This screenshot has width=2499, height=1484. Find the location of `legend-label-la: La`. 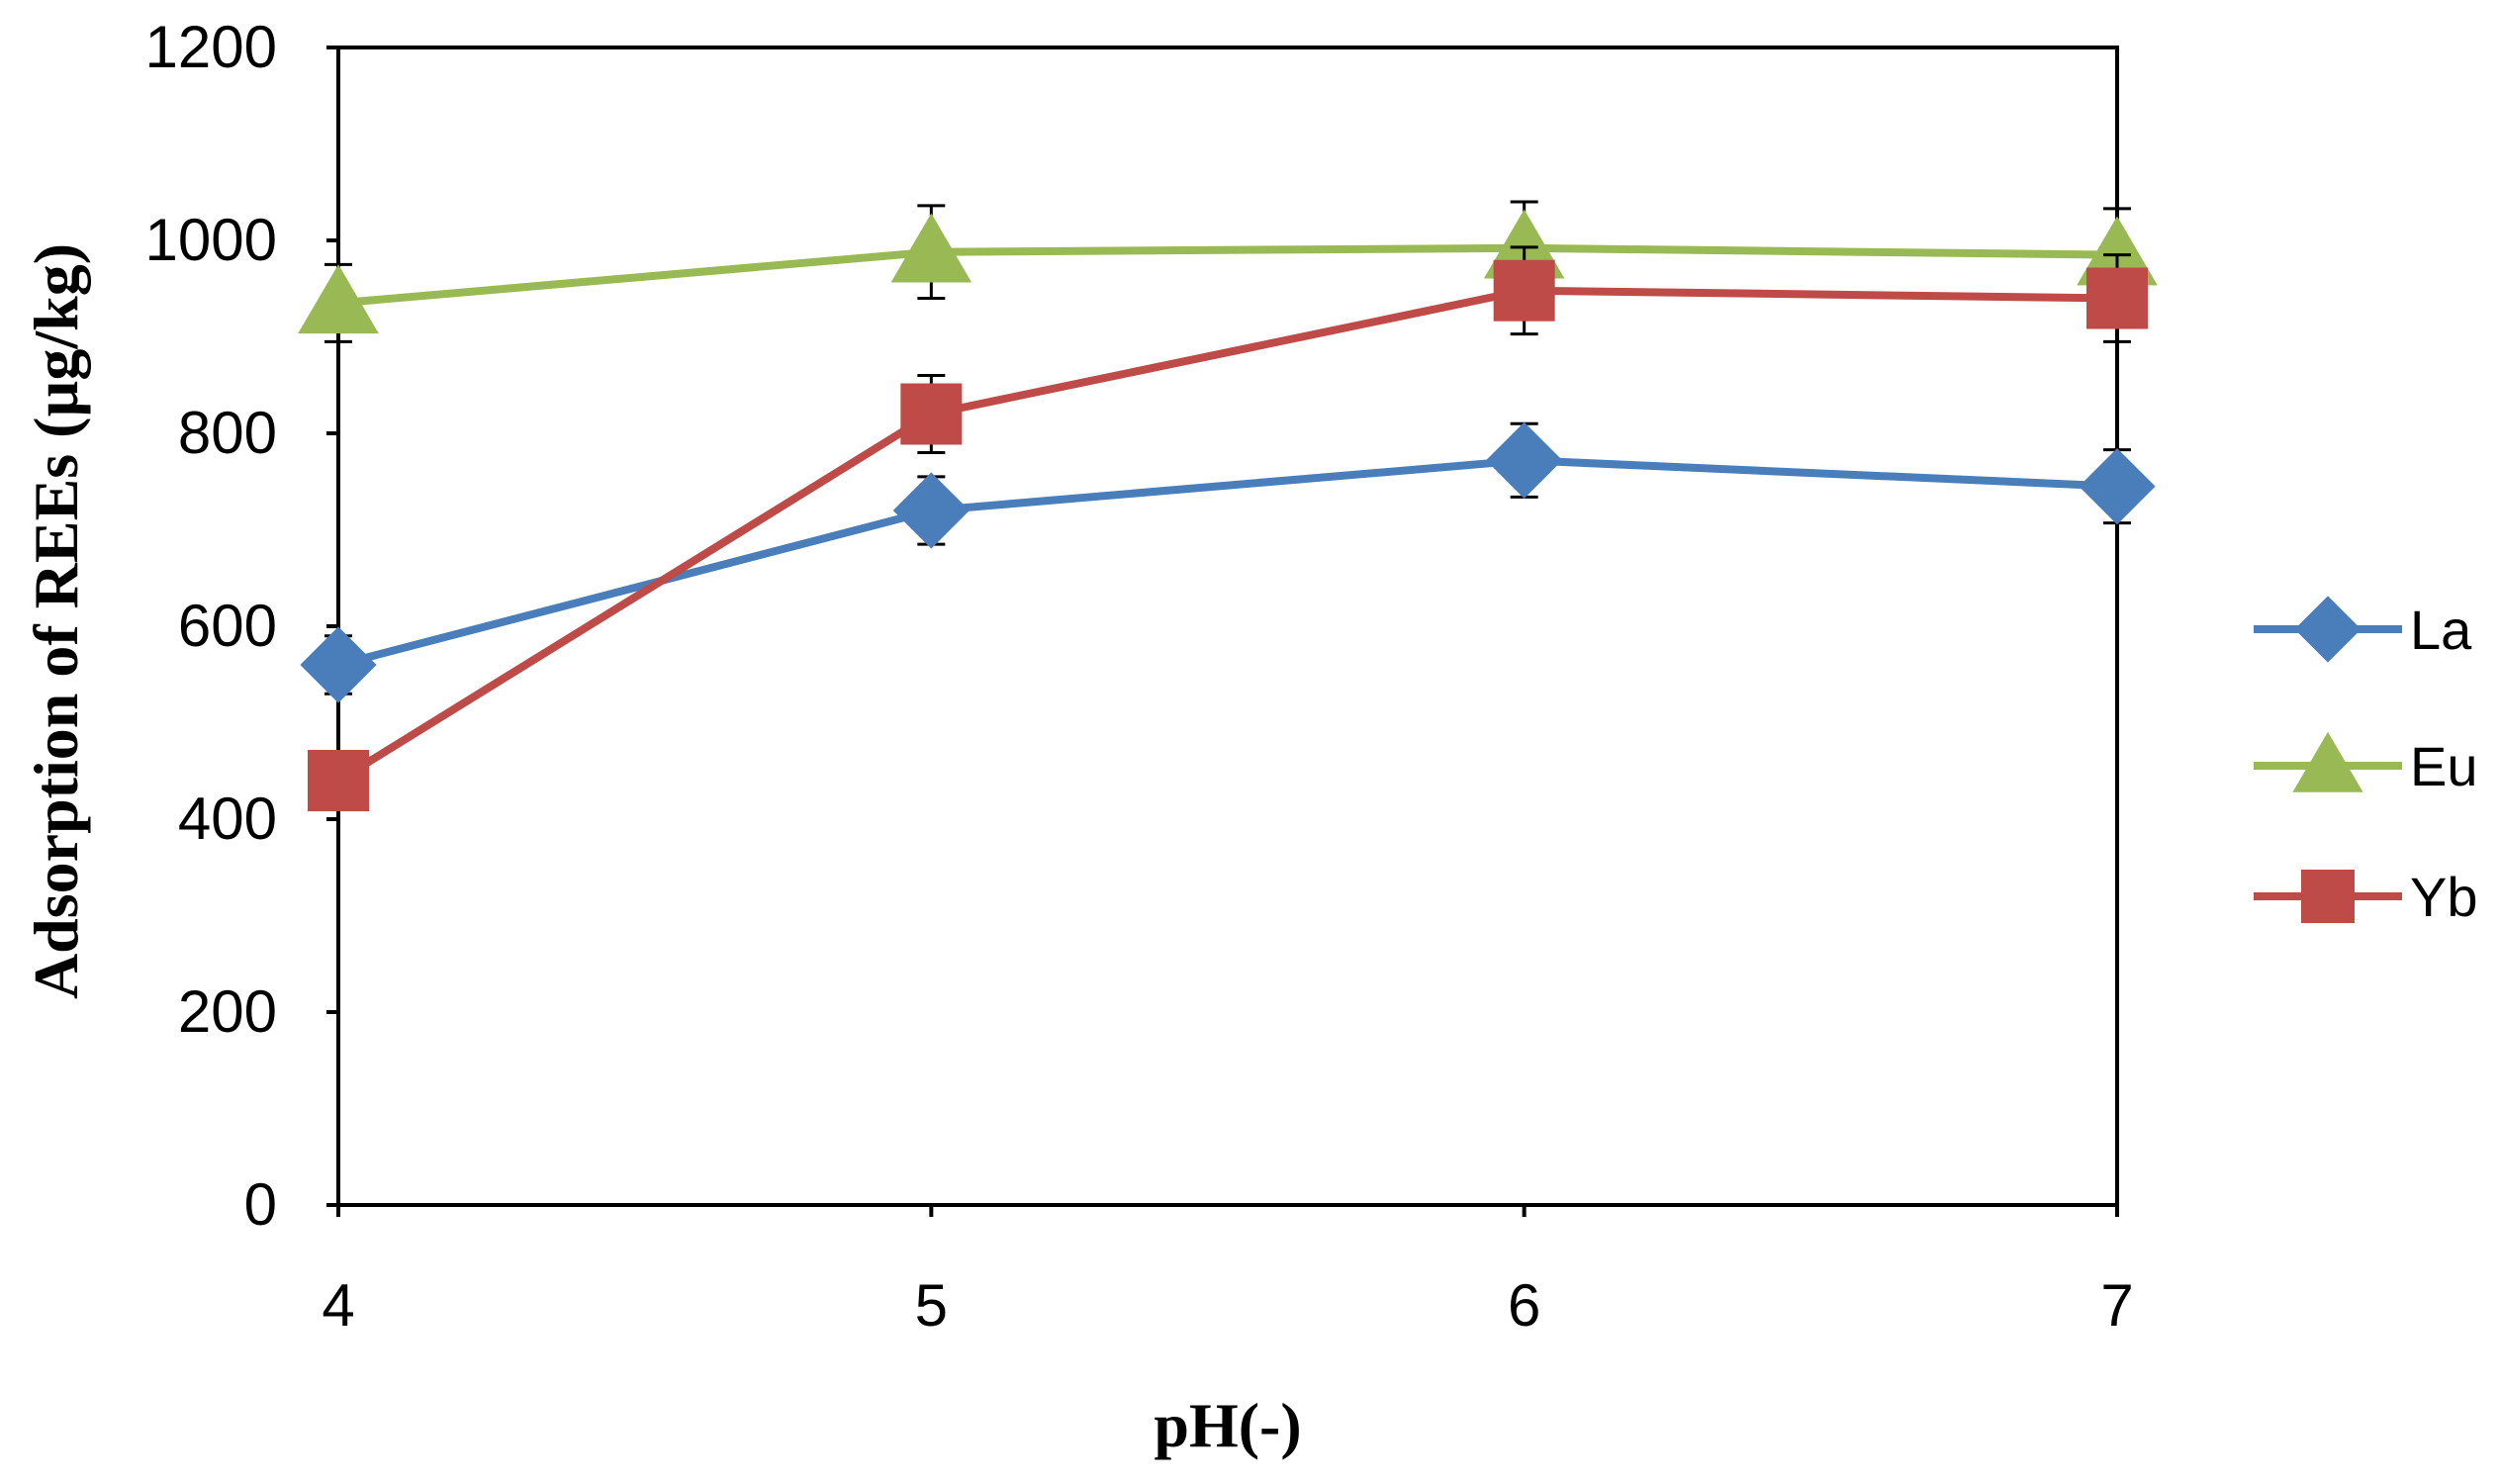

legend-label-la: La is located at coordinates (2441, 630).